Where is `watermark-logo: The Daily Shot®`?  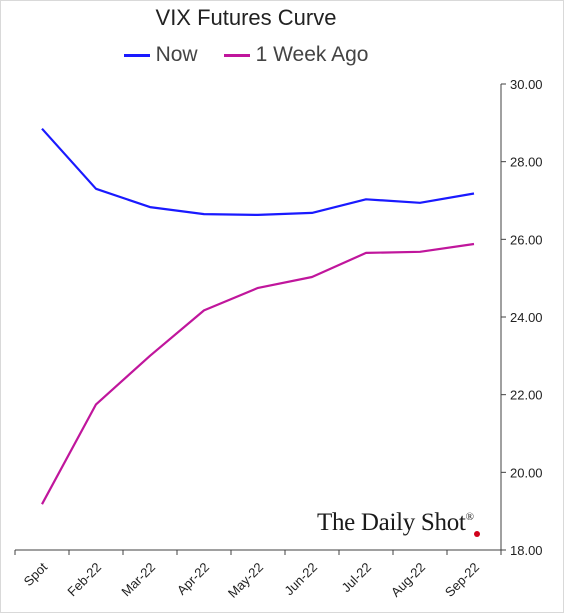 watermark-logo: The Daily Shot® is located at coordinates (395, 523).